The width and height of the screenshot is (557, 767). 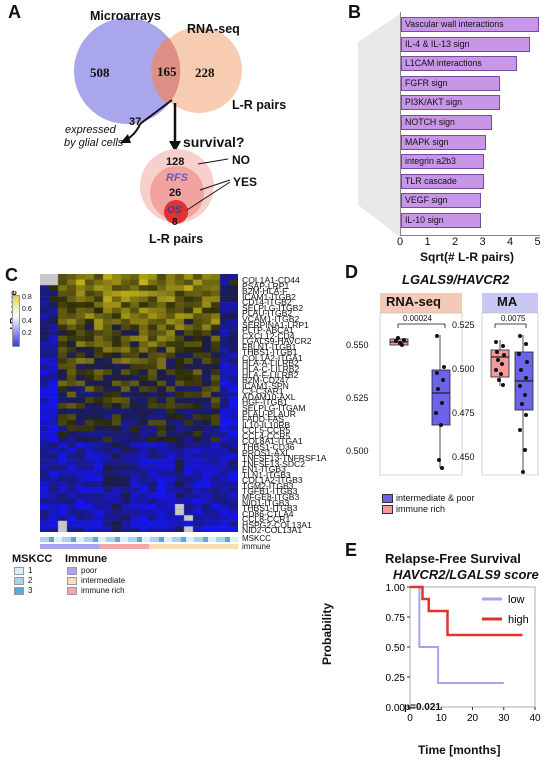 I want to click on gene-pair-label: HGF-ITGB1, so click(x=265, y=402).